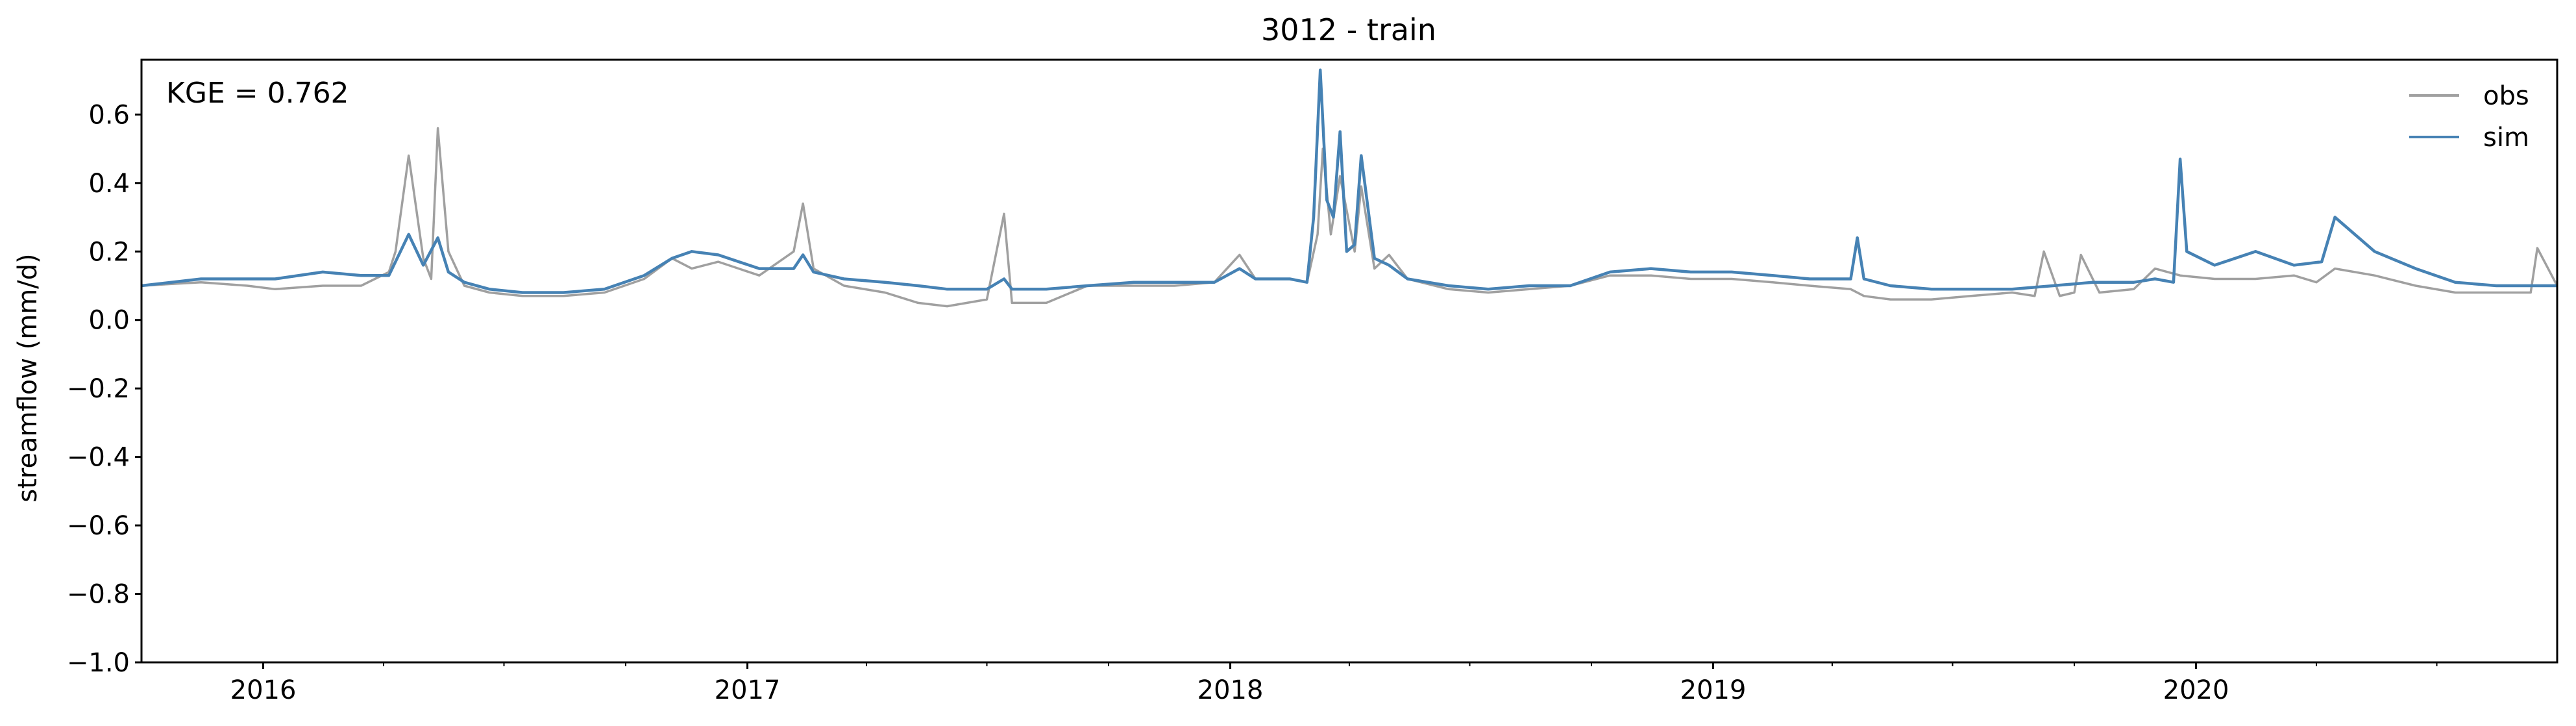 This screenshot has width=2576, height=726. Describe the element at coordinates (109, 321) in the screenshot. I see `y-tick-label: 0.0` at that location.